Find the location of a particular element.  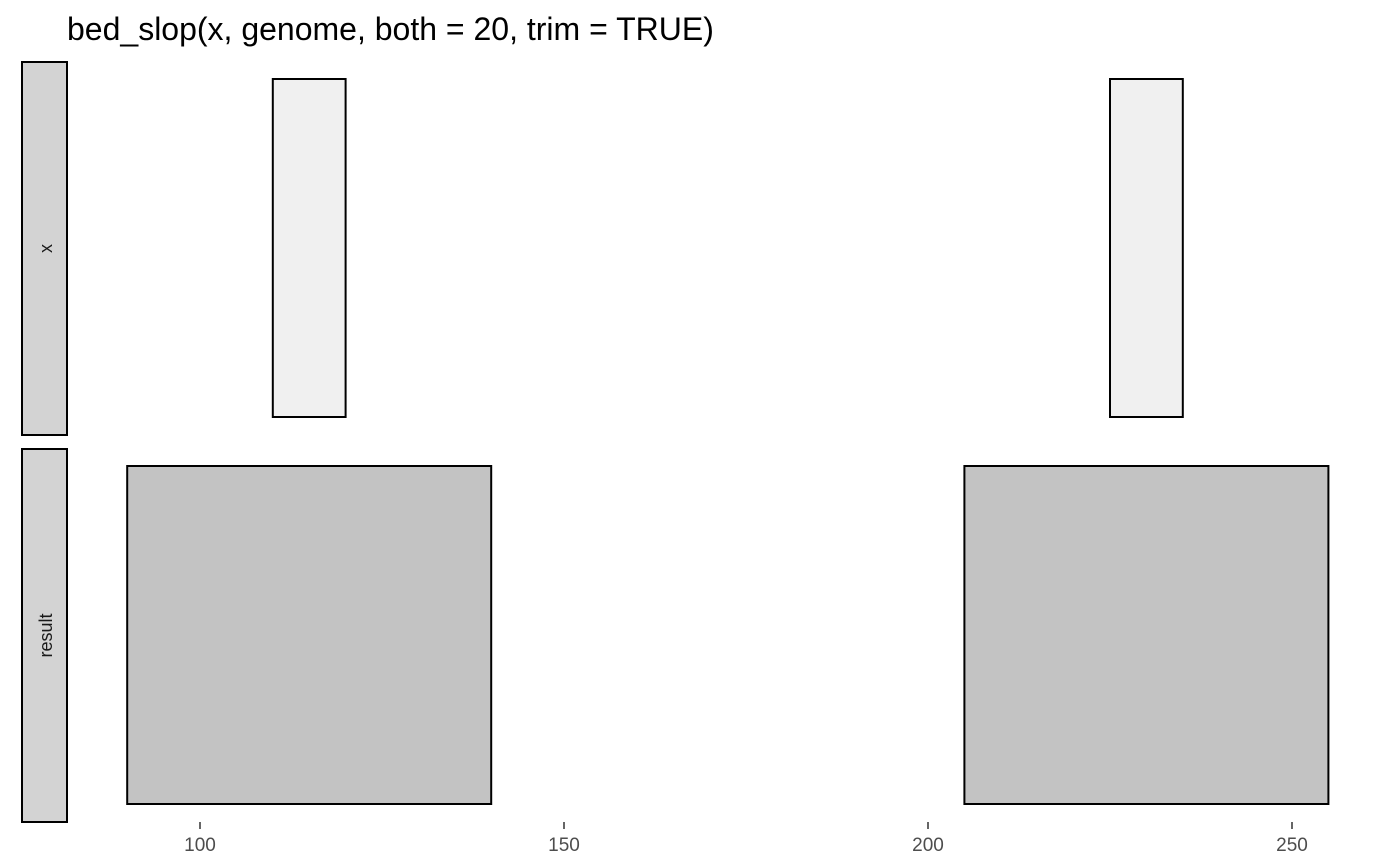

facet-strip-result is located at coordinates (44, 635).